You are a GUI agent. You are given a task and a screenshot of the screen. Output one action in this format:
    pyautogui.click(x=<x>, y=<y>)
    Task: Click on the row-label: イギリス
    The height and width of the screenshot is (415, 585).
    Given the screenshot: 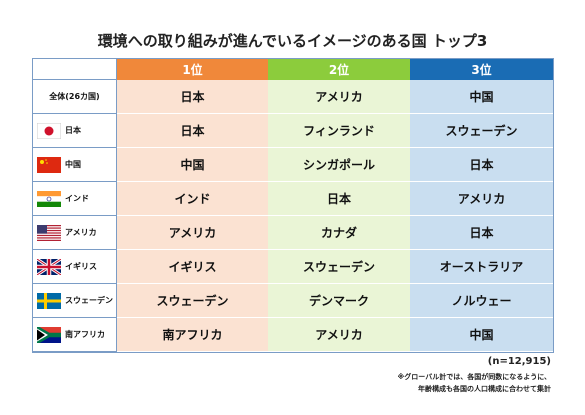 What is the action you would take?
    pyautogui.click(x=75, y=267)
    